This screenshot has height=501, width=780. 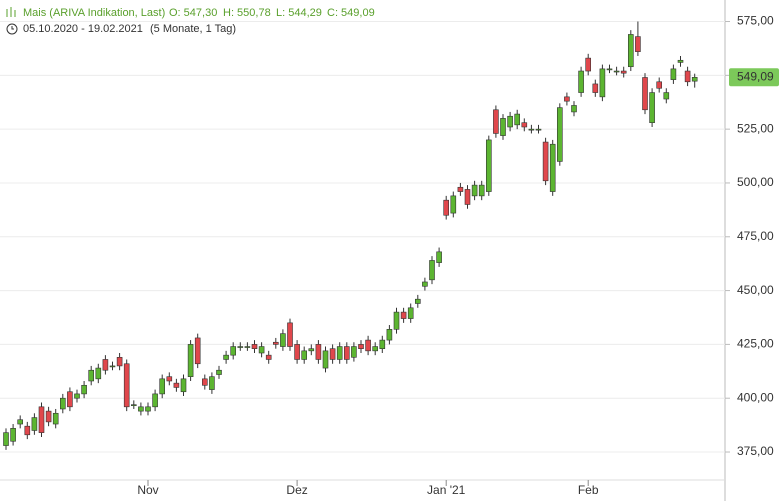 What do you see at coordinates (588, 490) in the screenshot?
I see `x-tick-label: Feb` at bounding box center [588, 490].